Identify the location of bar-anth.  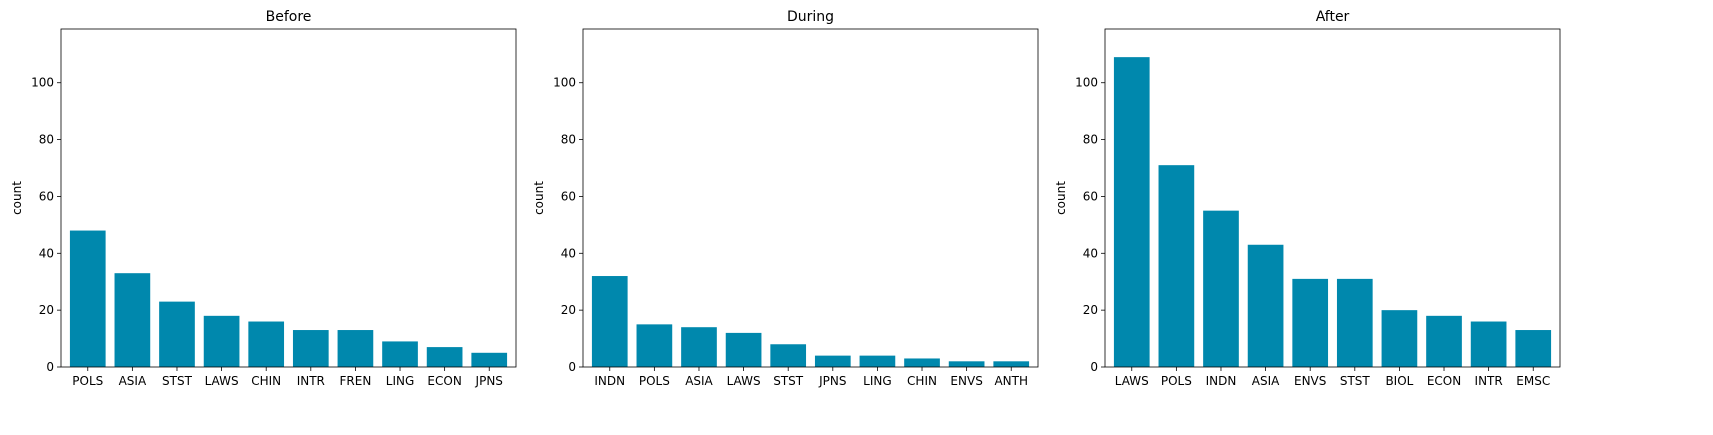
(1011, 364).